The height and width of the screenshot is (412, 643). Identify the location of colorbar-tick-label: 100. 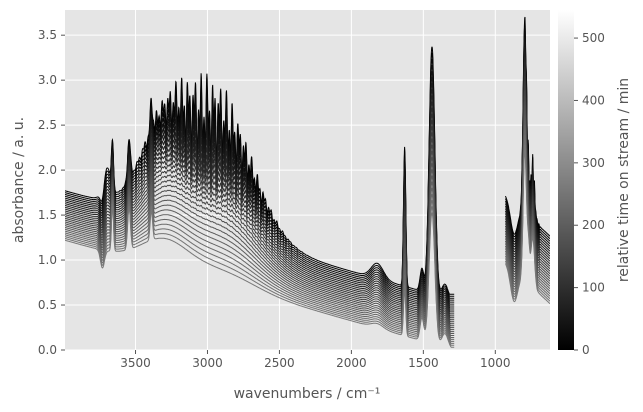
(593, 288).